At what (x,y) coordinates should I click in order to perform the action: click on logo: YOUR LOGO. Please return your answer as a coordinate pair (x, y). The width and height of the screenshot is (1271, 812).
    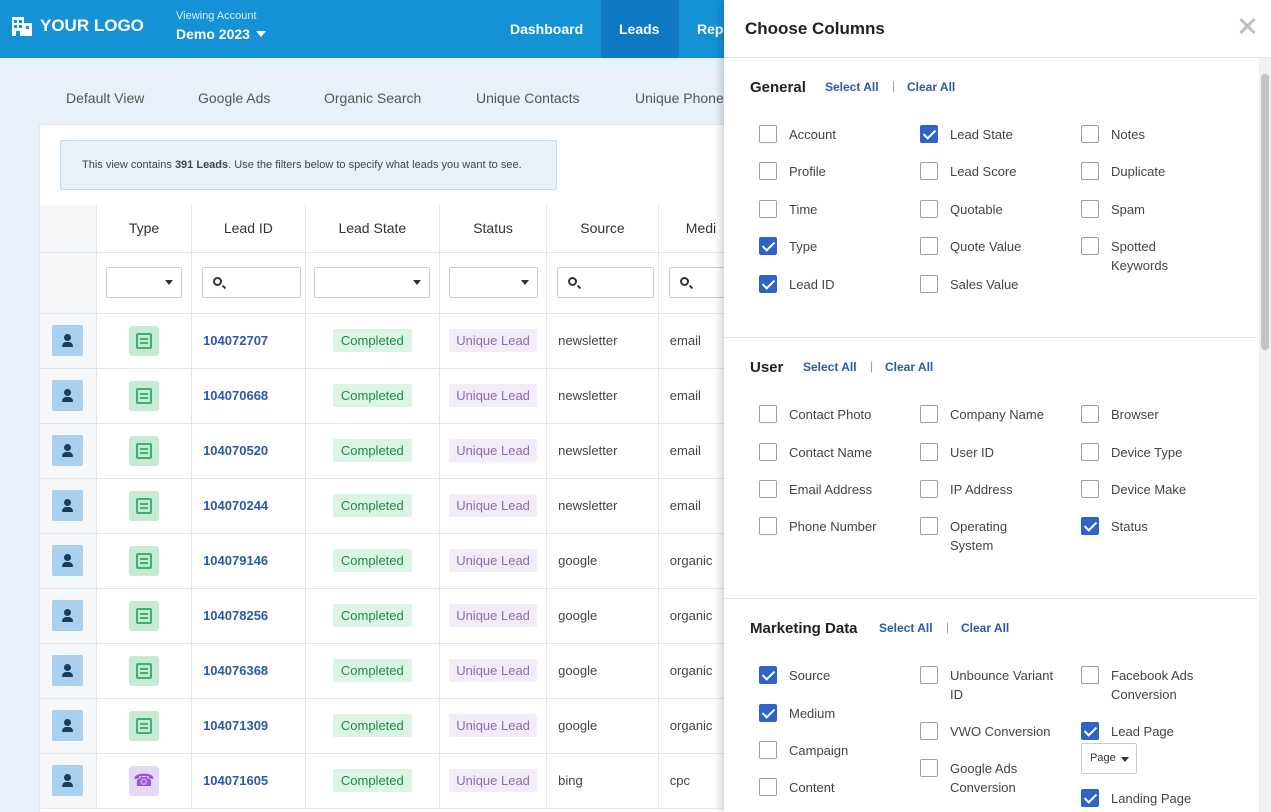
    Looking at the image, I should click on (77, 26).